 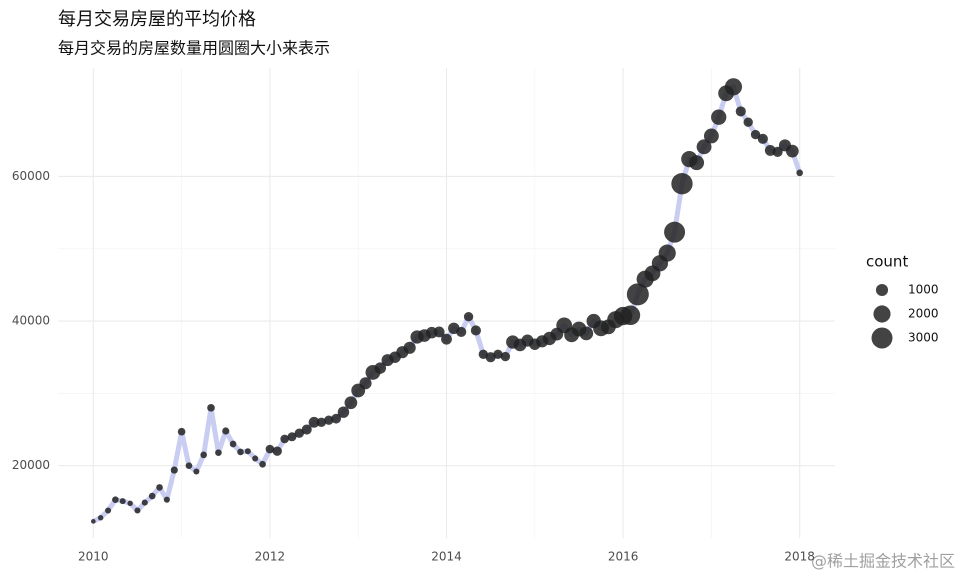 What do you see at coordinates (923, 338) in the screenshot?
I see `legend-label: 3000` at bounding box center [923, 338].